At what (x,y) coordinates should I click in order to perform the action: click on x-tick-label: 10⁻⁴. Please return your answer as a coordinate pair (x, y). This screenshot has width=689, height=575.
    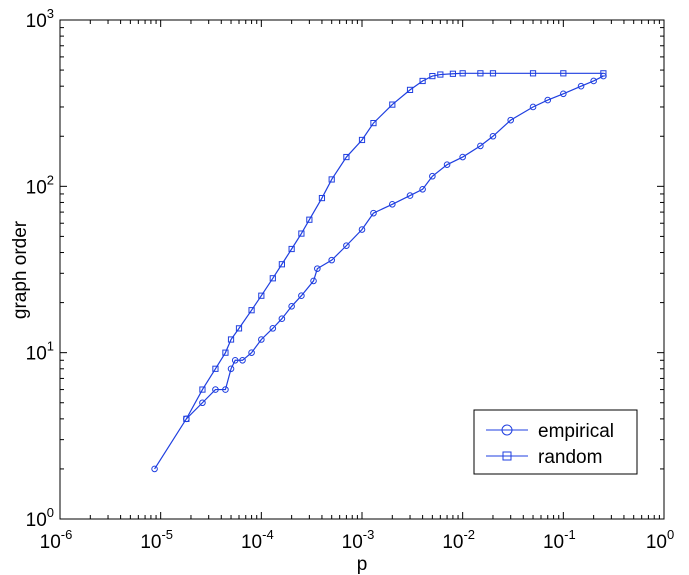
    Looking at the image, I should click on (257, 540).